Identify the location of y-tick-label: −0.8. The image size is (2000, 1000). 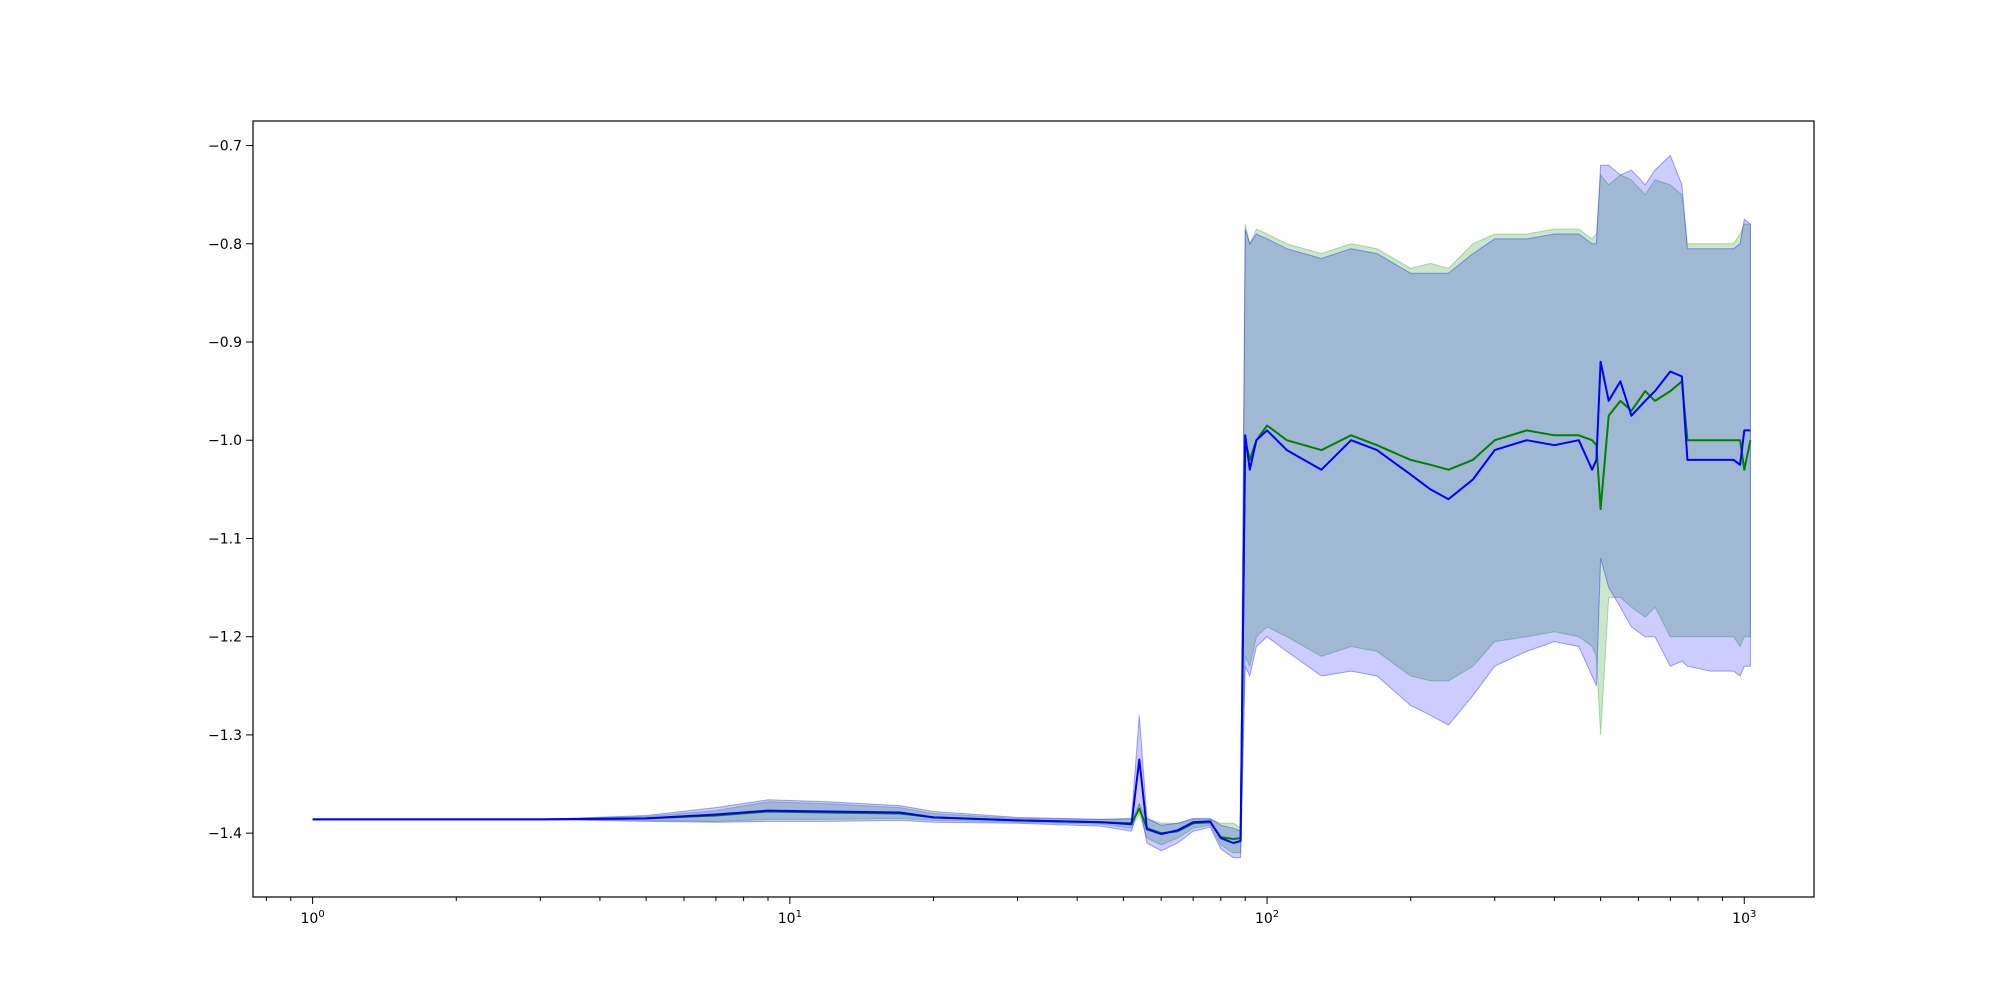
(225, 245).